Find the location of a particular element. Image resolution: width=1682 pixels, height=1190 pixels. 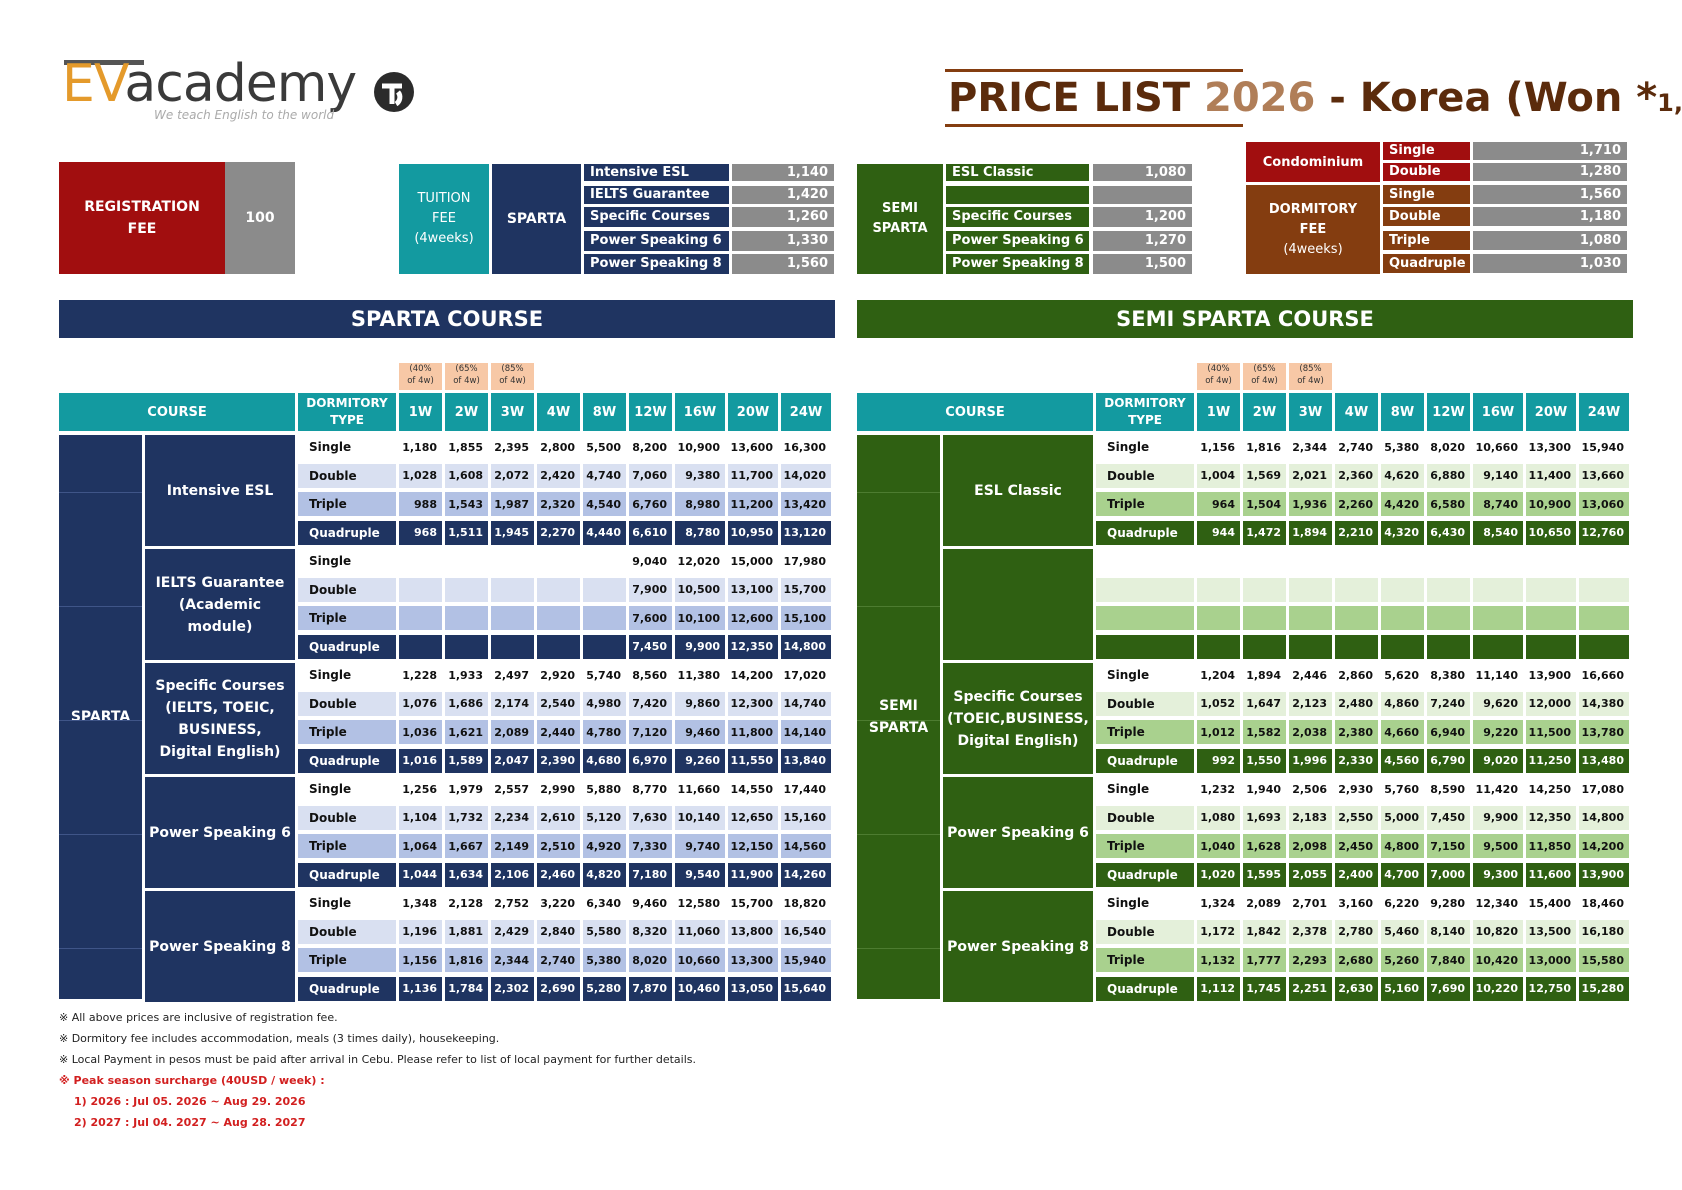

price-cell-3-2-1: 1,667 is located at coordinates (466, 846).